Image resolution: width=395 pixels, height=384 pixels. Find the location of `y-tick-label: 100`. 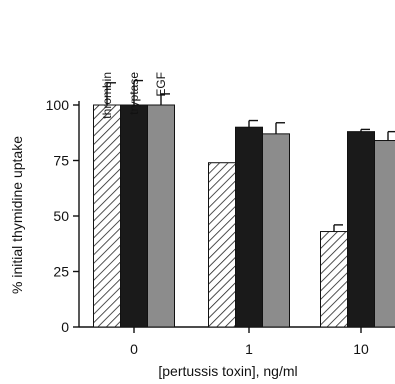

y-tick-label: 100 is located at coordinates (58, 105).